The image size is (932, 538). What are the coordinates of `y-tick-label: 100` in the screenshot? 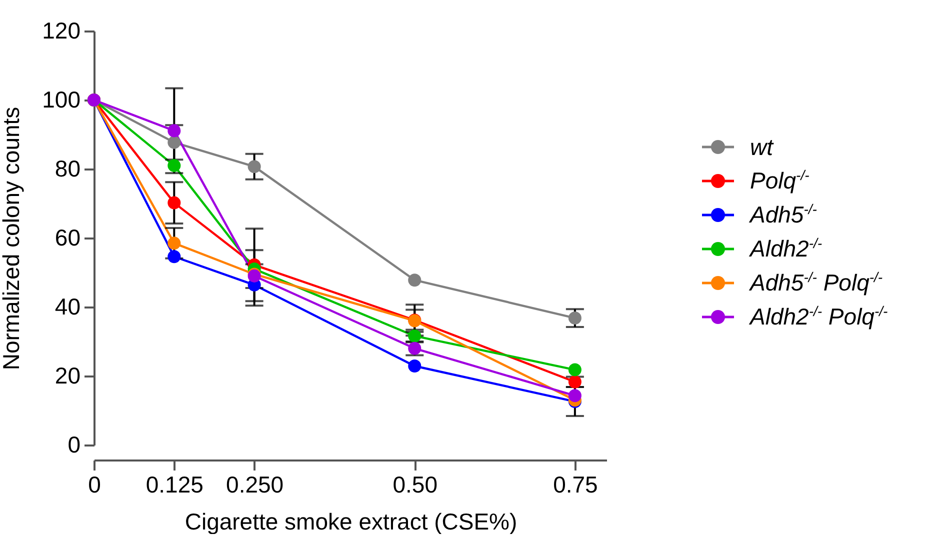 It's located at (61, 99).